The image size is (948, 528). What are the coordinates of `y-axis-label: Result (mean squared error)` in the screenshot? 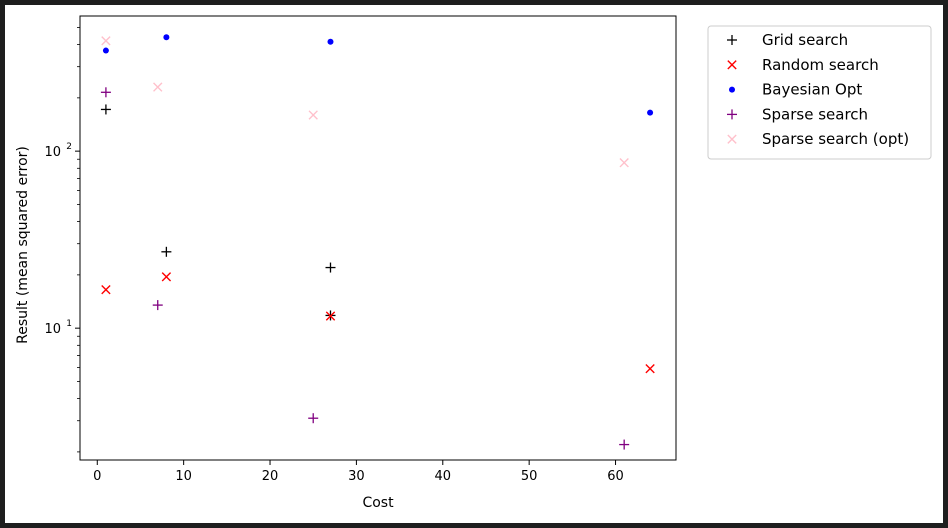 It's located at (23, 245).